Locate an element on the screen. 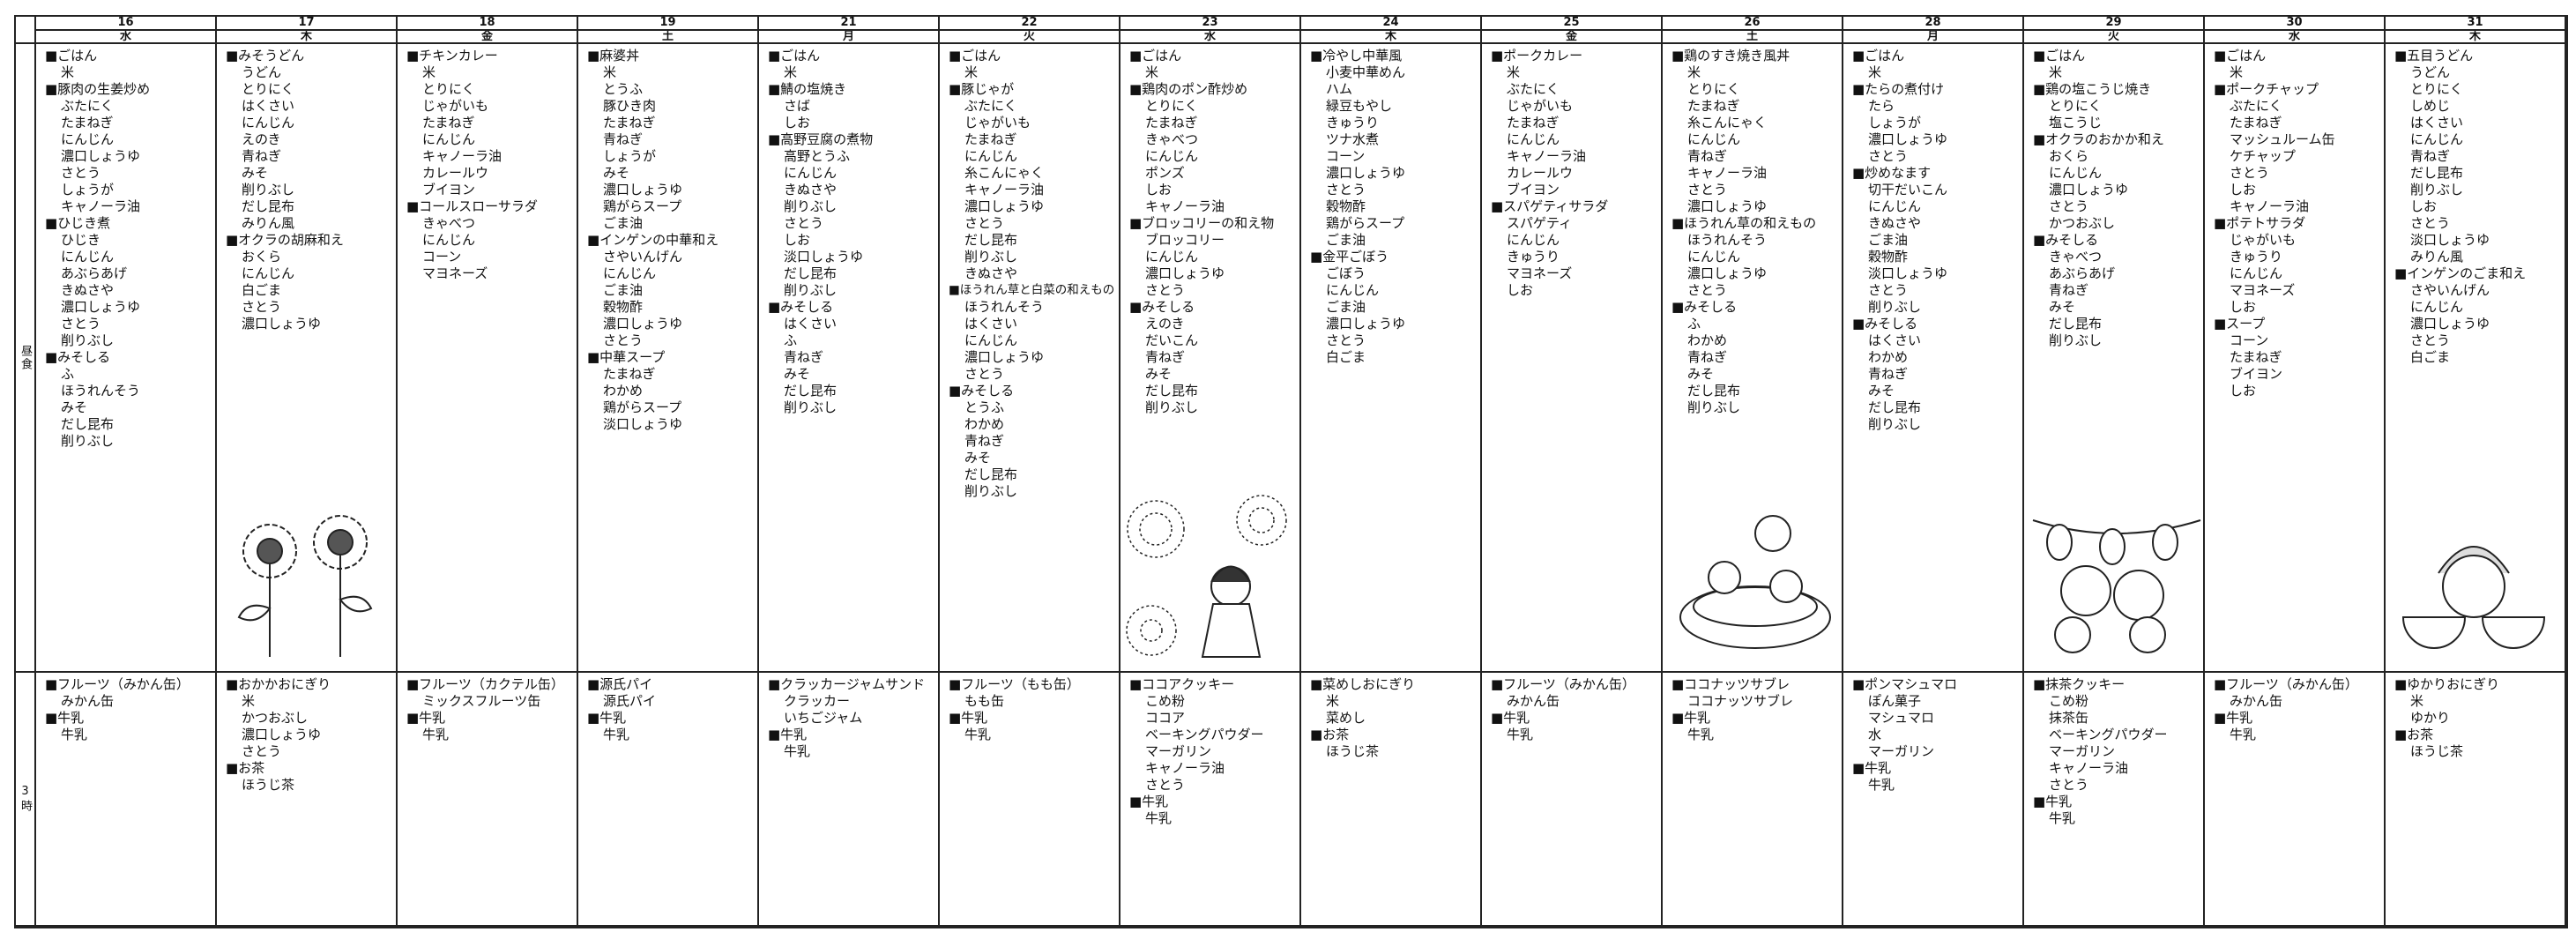 This screenshot has height=932, width=2576. dish-name: ■中華スープ is located at coordinates (626, 357).